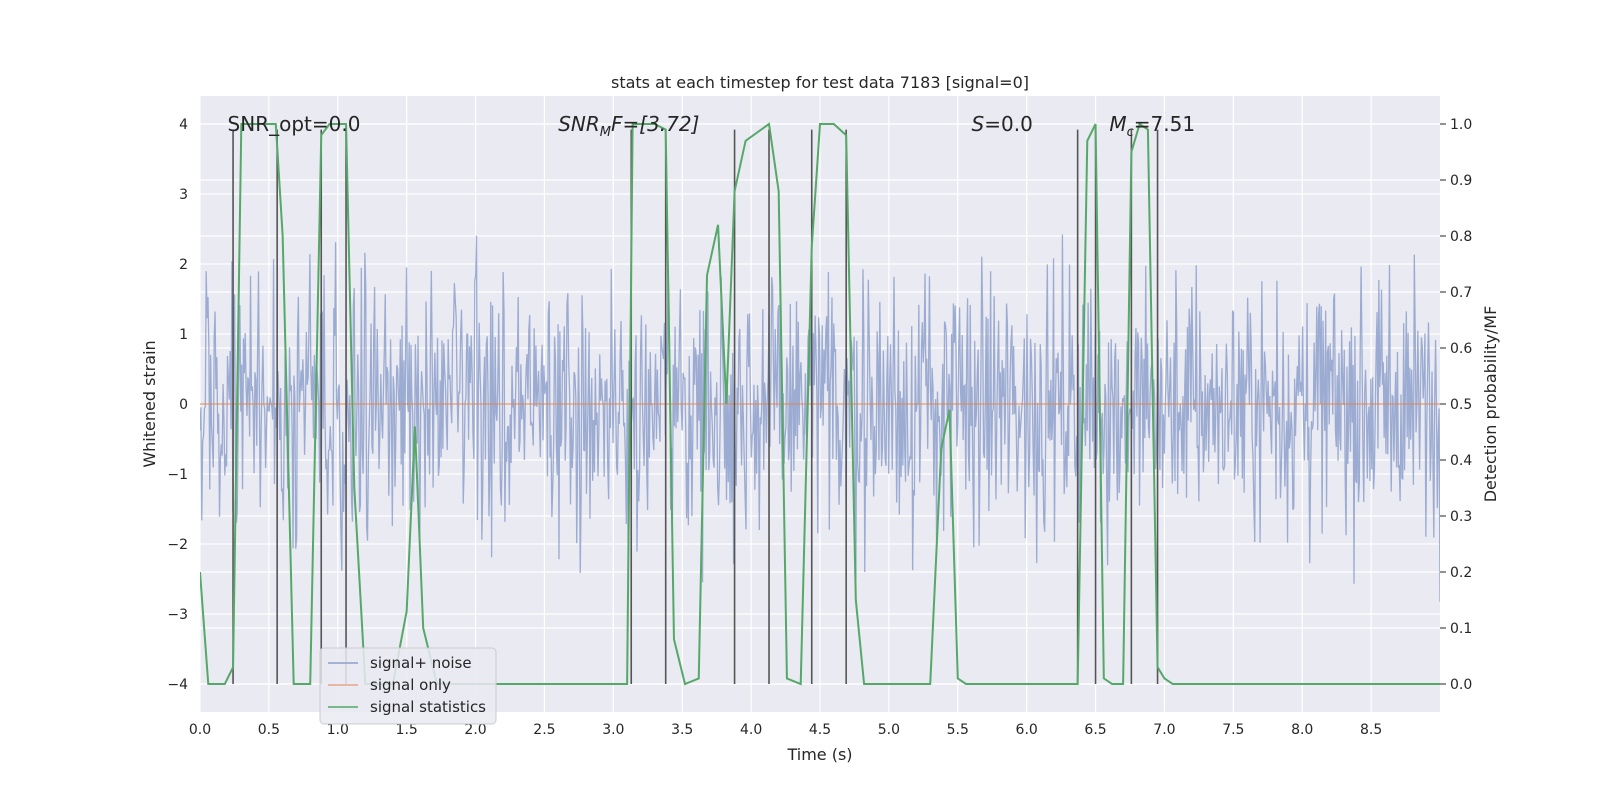 The width and height of the screenshot is (1600, 800). Describe the element at coordinates (1461, 349) in the screenshot. I see `y2-tick-label: 0.6` at that location.